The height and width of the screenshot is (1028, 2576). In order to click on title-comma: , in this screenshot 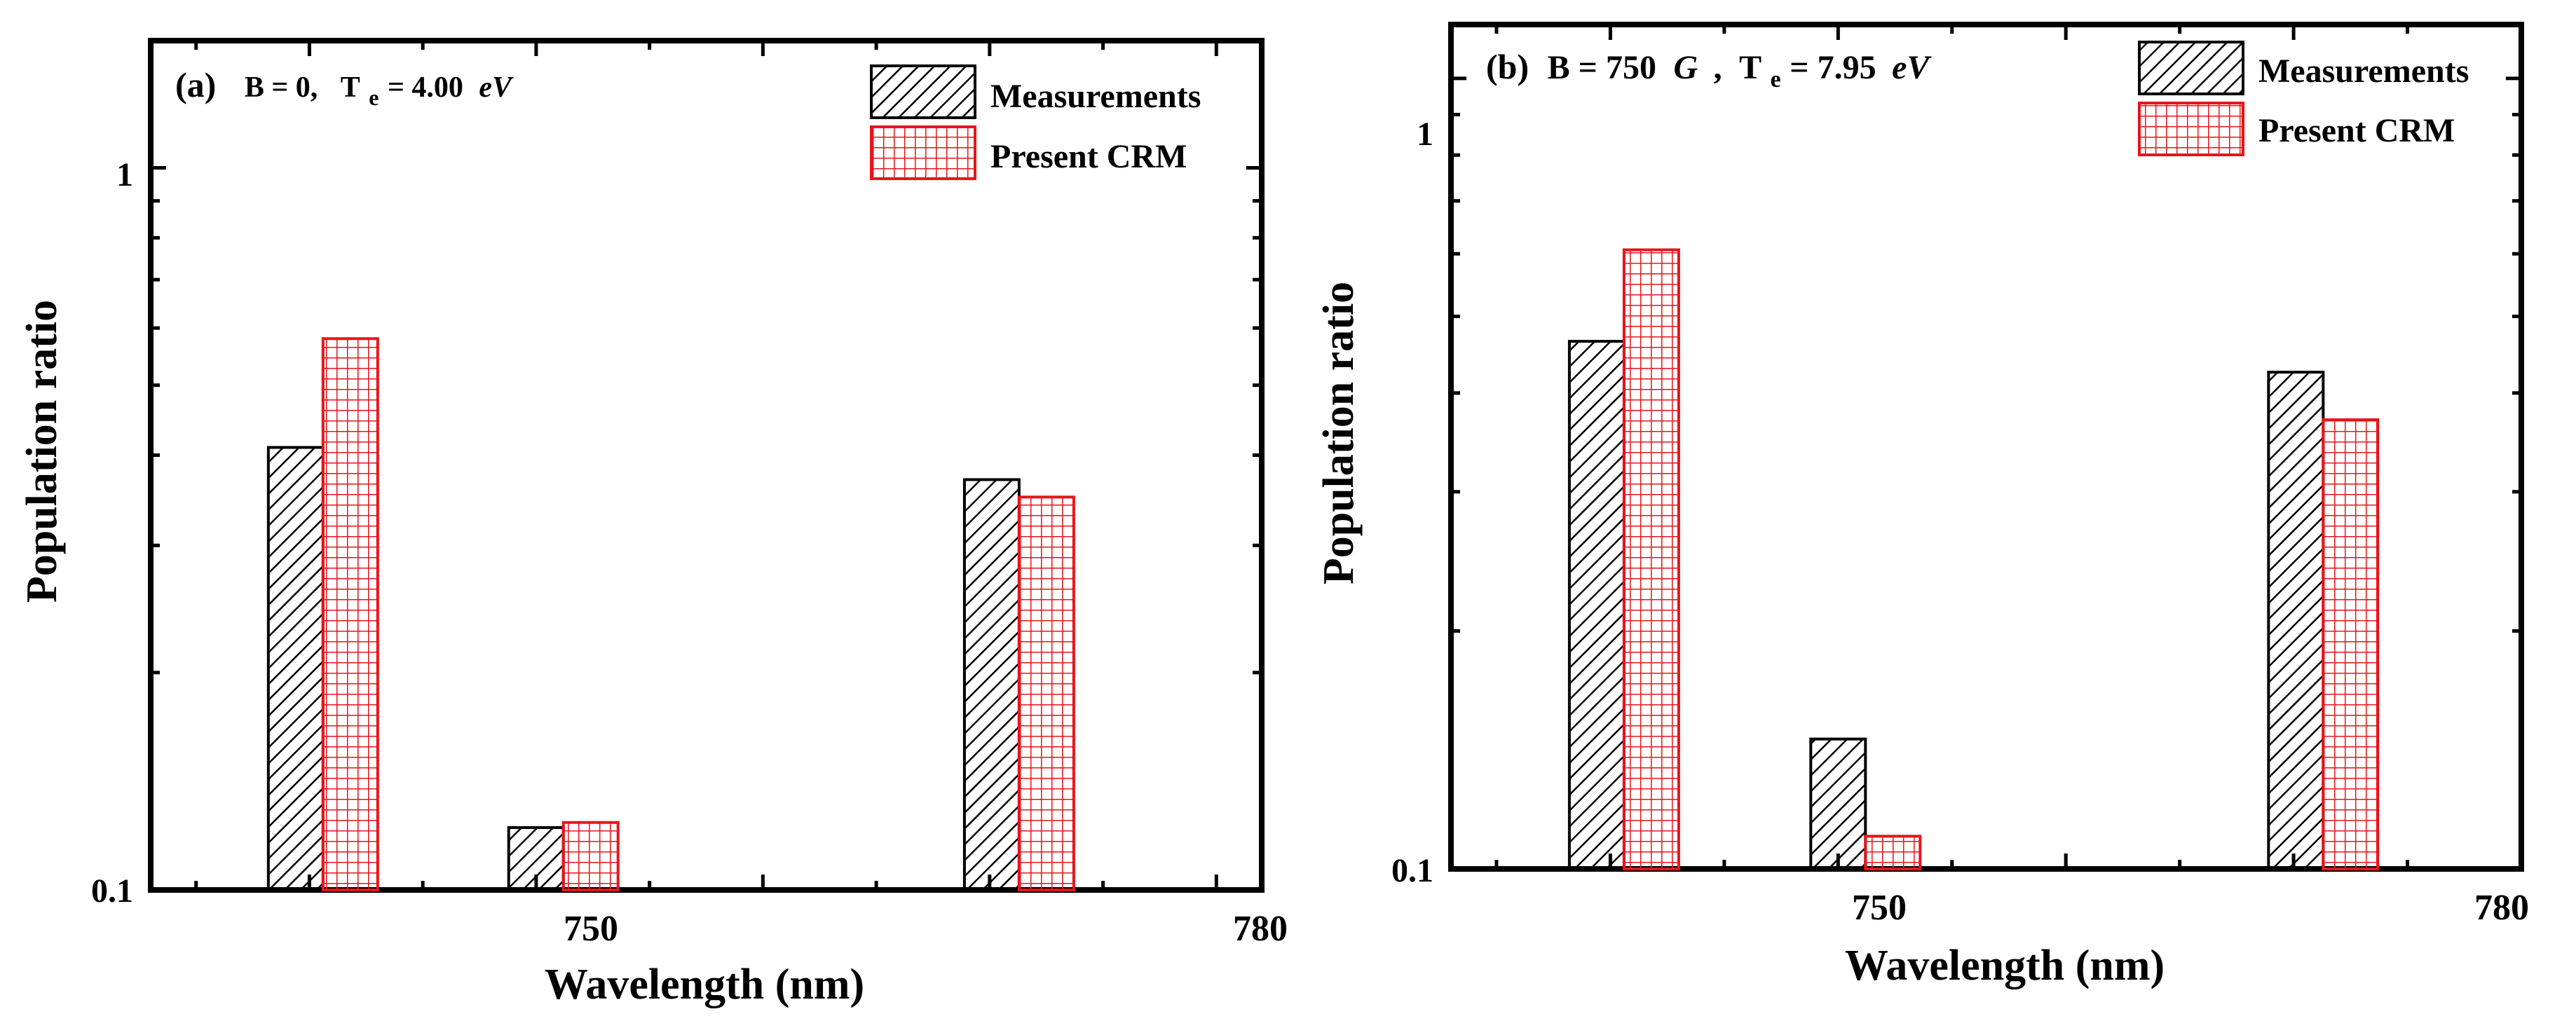, I will do `click(1718, 67)`.